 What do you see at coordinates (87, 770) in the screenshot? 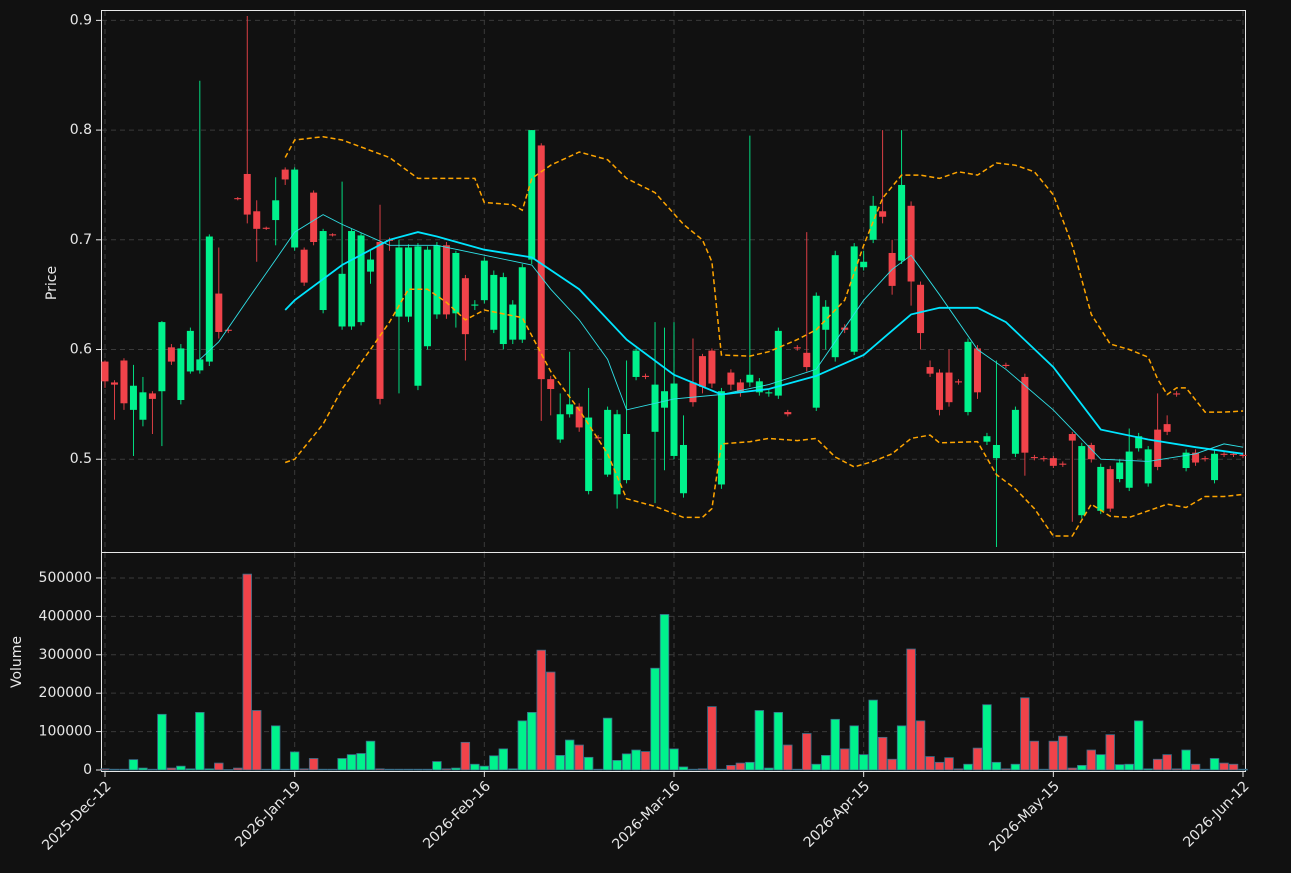
I see `y-tick-label: 0` at bounding box center [87, 770].